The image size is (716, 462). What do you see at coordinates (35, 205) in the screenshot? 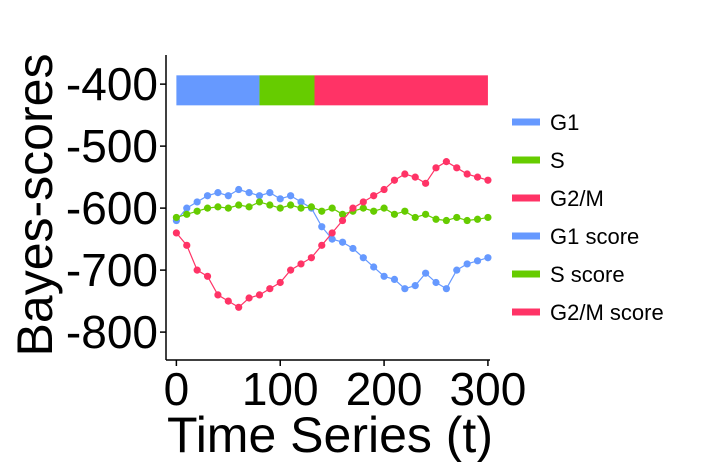
I see `y-axis-title: Bayes-scores` at bounding box center [35, 205].